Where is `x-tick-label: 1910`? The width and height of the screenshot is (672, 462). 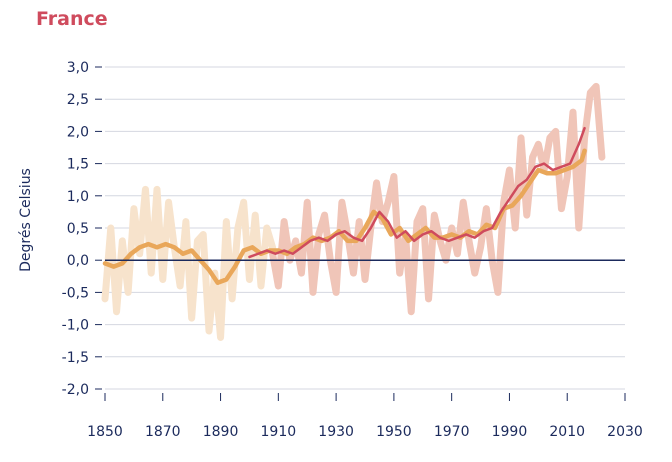
x-tick-label: 1910 is located at coordinates (279, 432).